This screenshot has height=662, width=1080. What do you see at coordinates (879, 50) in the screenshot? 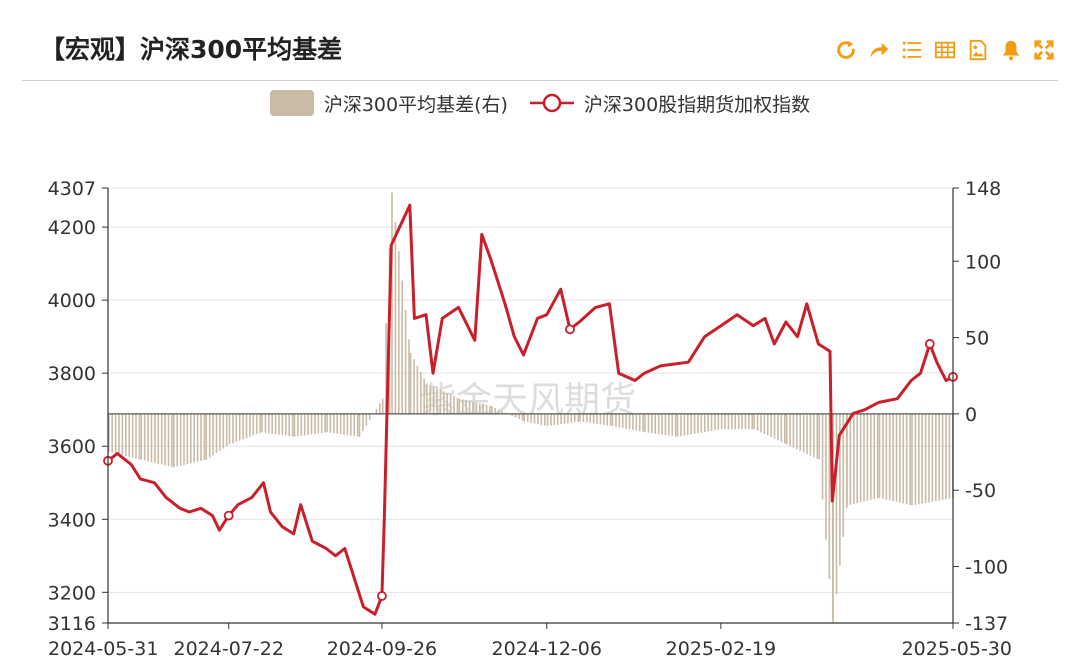
I see `share-icon` at bounding box center [879, 50].